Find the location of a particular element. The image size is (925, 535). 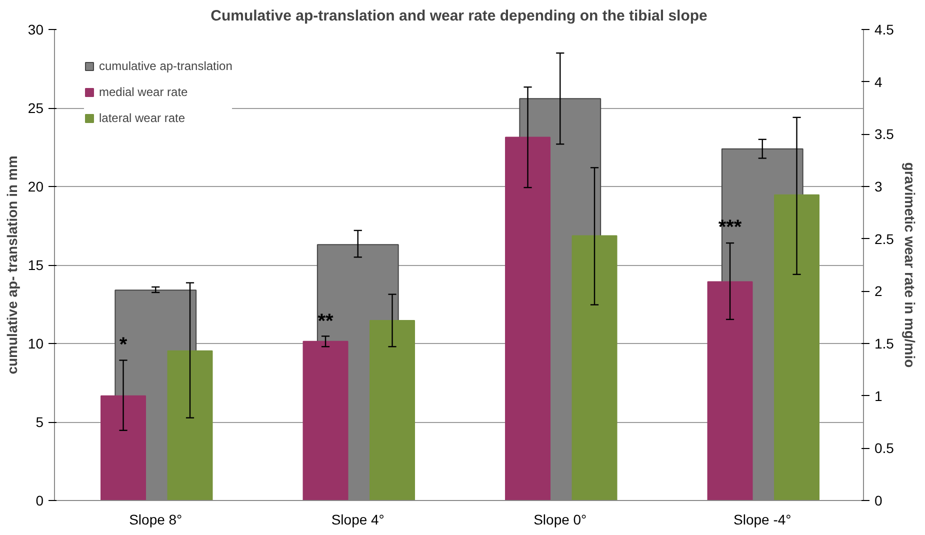

y-tick-label: 20 is located at coordinates (36, 186).